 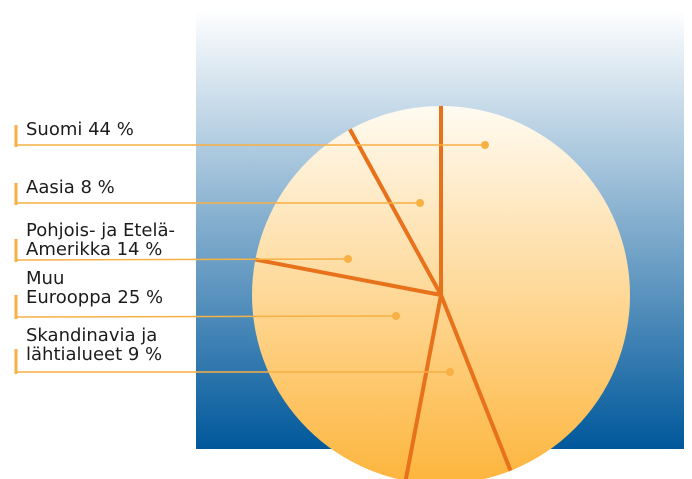 What do you see at coordinates (100, 230) in the screenshot?
I see `slice-label: Pohjois- ja Etelä-` at bounding box center [100, 230].